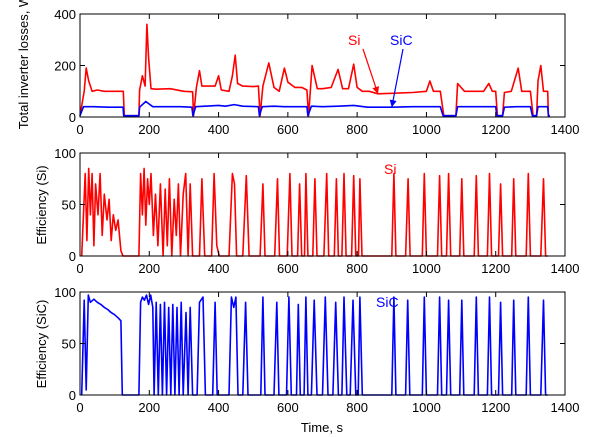  Describe the element at coordinates (79, 129) in the screenshot. I see `x-tick-label-losses: 0` at that location.